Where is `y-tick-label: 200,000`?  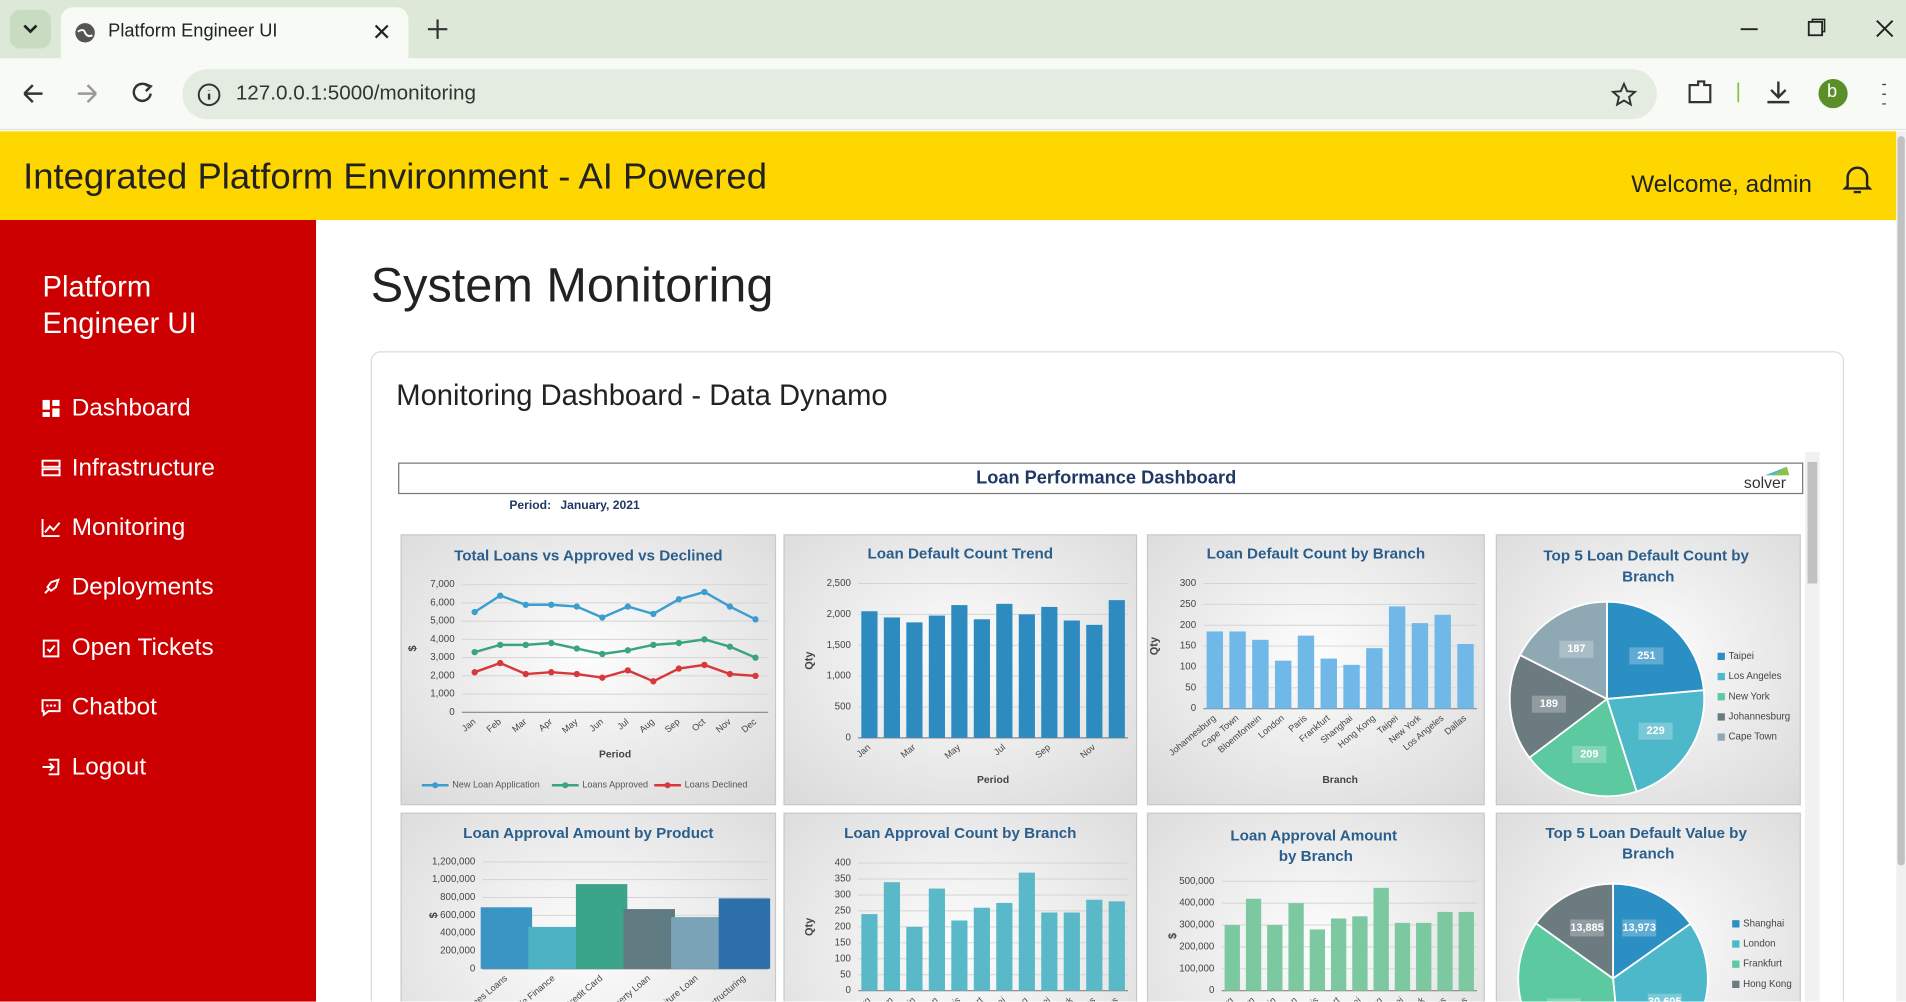
y-tick-label: 200,000 is located at coordinates (1197, 946).